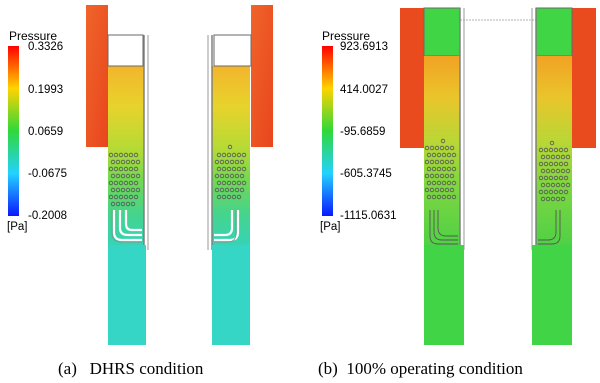 The image size is (600, 383). I want to click on panel-a-legend-tick-5: -0.2008, so click(48, 216).